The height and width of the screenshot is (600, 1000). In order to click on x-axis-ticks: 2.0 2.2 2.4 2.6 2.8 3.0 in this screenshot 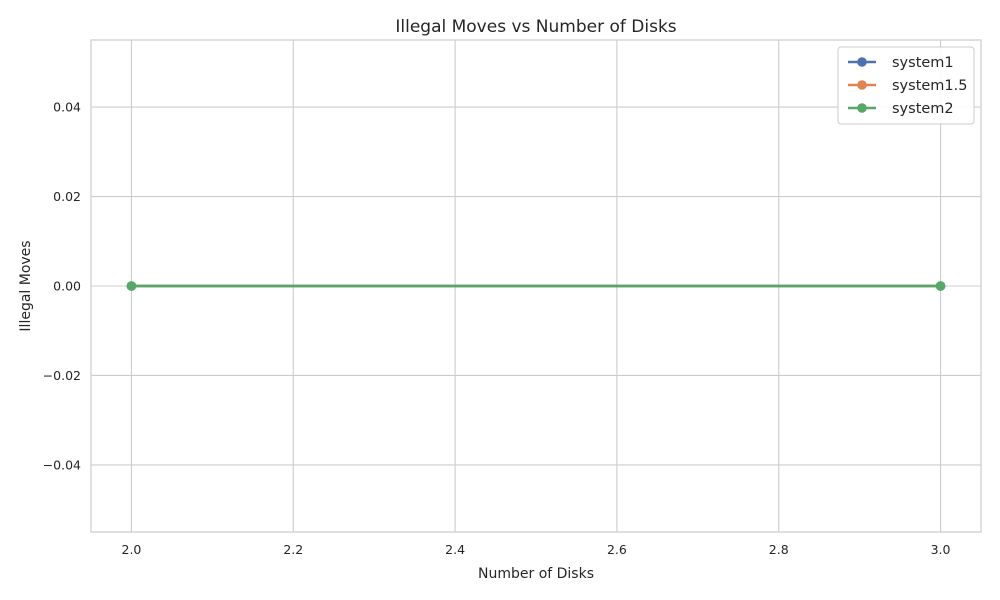, I will do `click(536, 549)`.